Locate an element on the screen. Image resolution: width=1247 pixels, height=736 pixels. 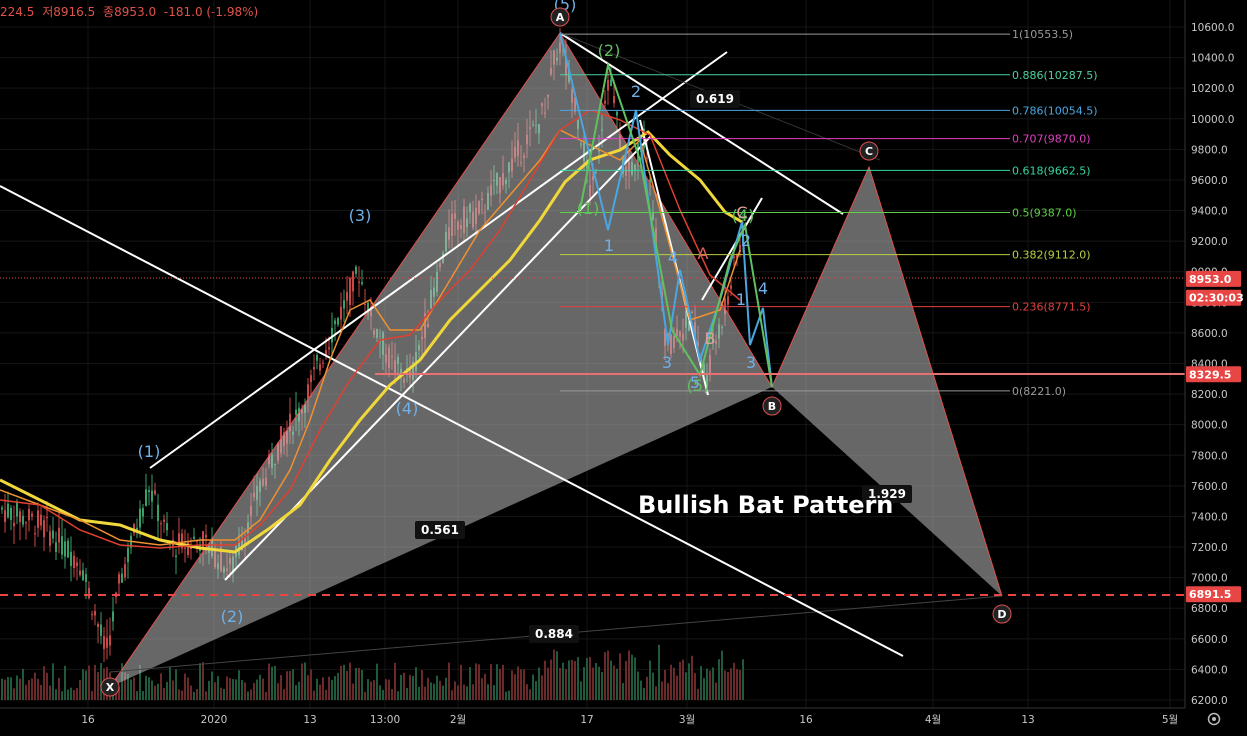
price-axis-label: 9400.0 is located at coordinates (1209, 212).